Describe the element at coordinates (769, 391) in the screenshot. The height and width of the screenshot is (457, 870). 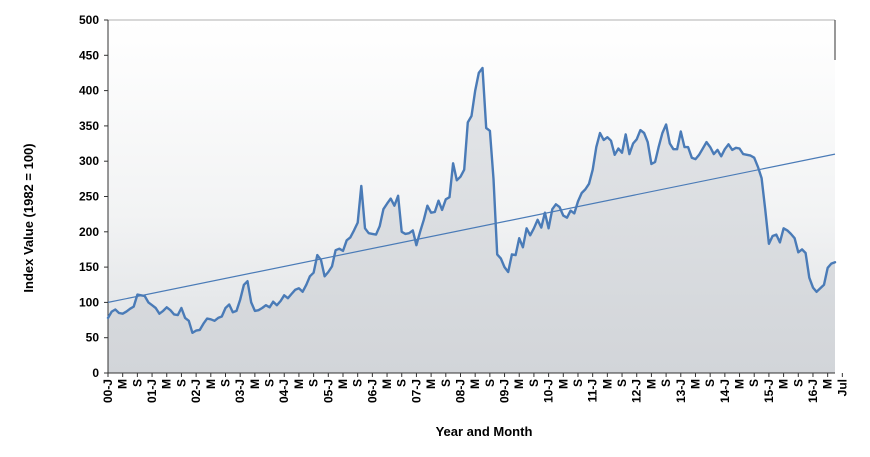
I see `x-tick-label: 15-J` at that location.